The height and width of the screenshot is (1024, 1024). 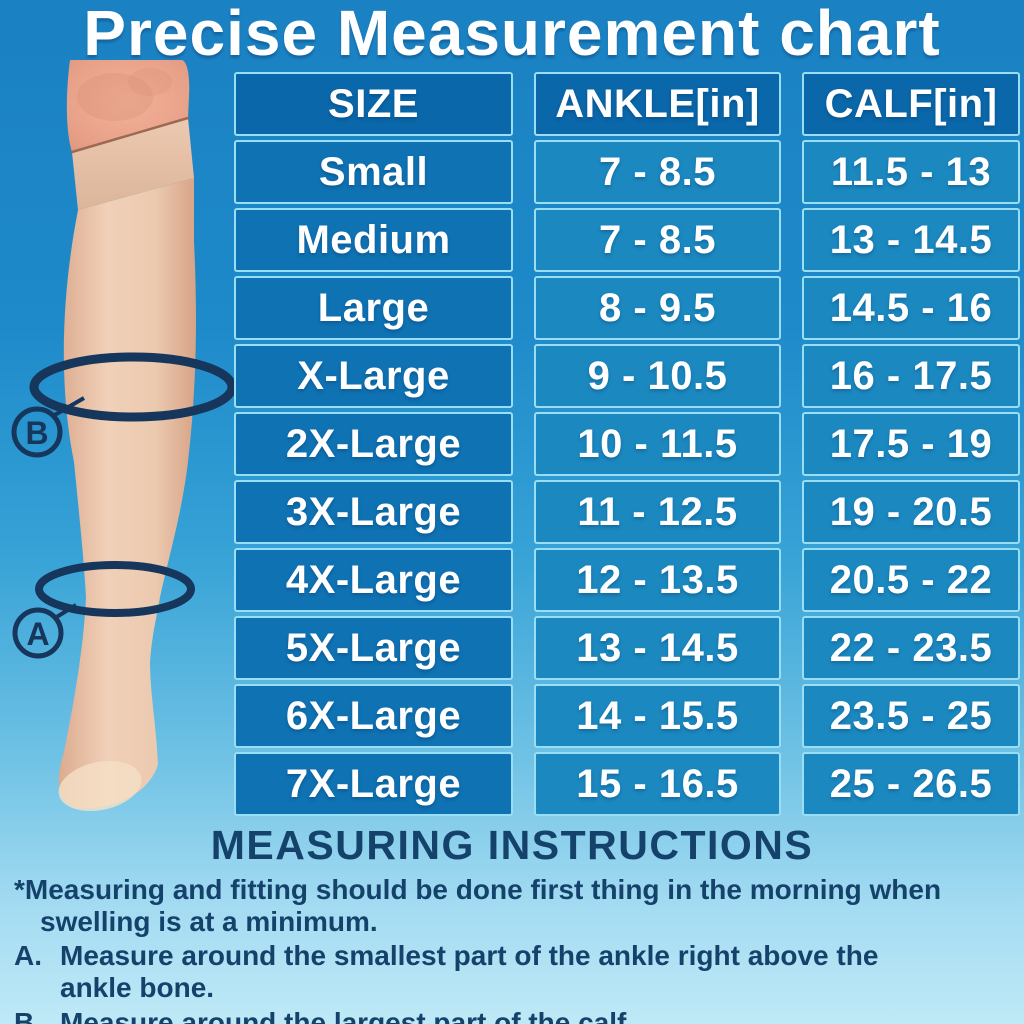 What do you see at coordinates (911, 376) in the screenshot?
I see `table-cell-calf: 16 - 17.5` at bounding box center [911, 376].